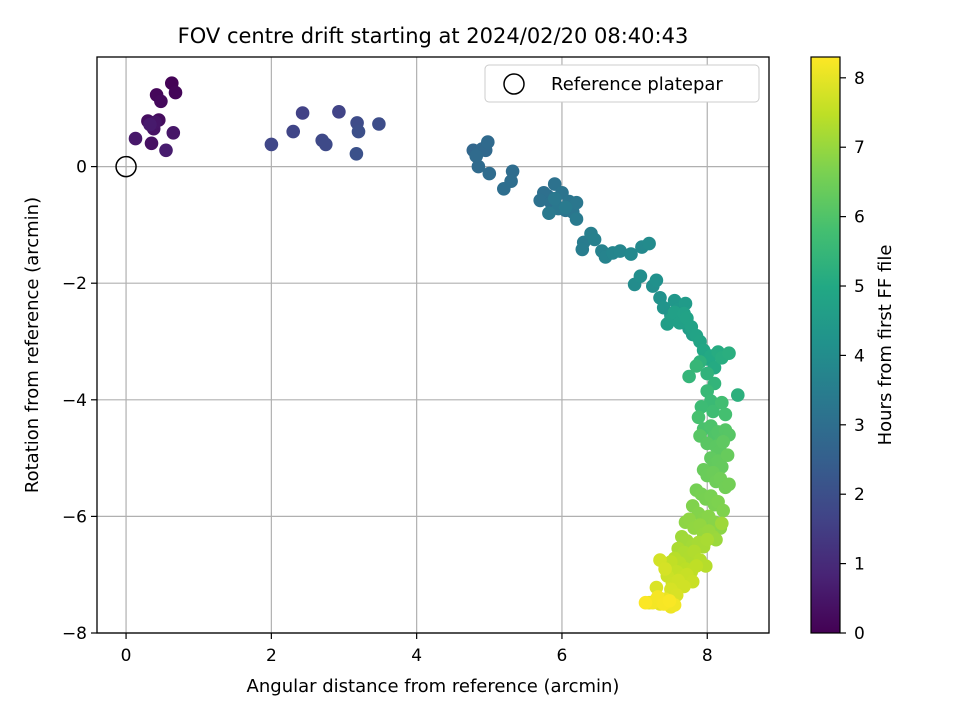 The height and width of the screenshot is (720, 960). What do you see at coordinates (74, 517) in the screenshot?
I see `y-tick-label: −6` at bounding box center [74, 517].